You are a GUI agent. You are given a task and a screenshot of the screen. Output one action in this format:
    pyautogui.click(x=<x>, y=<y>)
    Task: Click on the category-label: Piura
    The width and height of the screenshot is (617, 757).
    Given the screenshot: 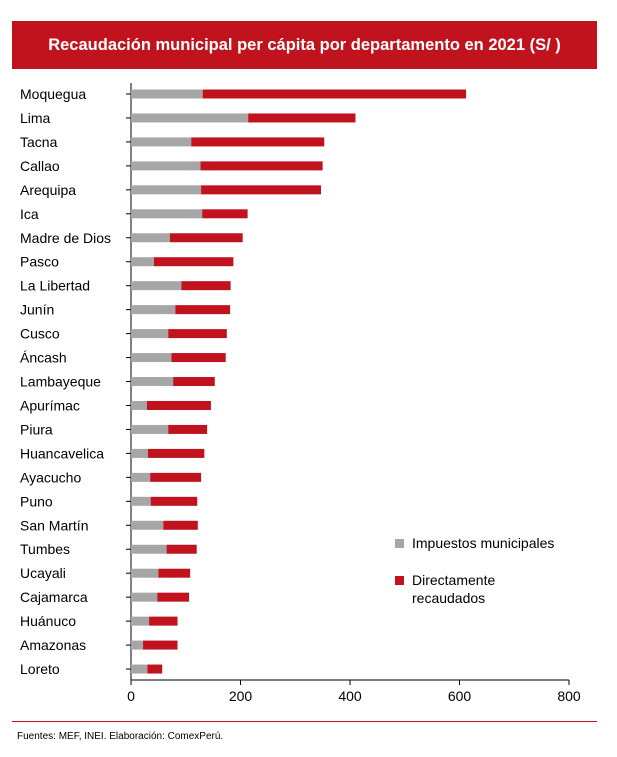 What is the action you would take?
    pyautogui.click(x=36, y=429)
    